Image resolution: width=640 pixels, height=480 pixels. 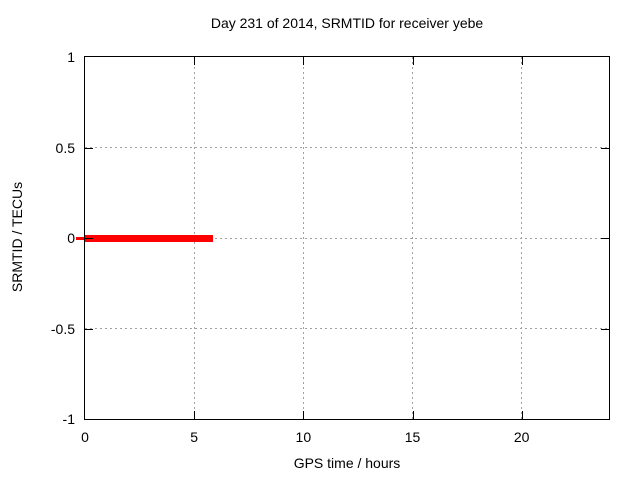 What do you see at coordinates (149, 238) in the screenshot?
I see `series-srmtid` at bounding box center [149, 238].